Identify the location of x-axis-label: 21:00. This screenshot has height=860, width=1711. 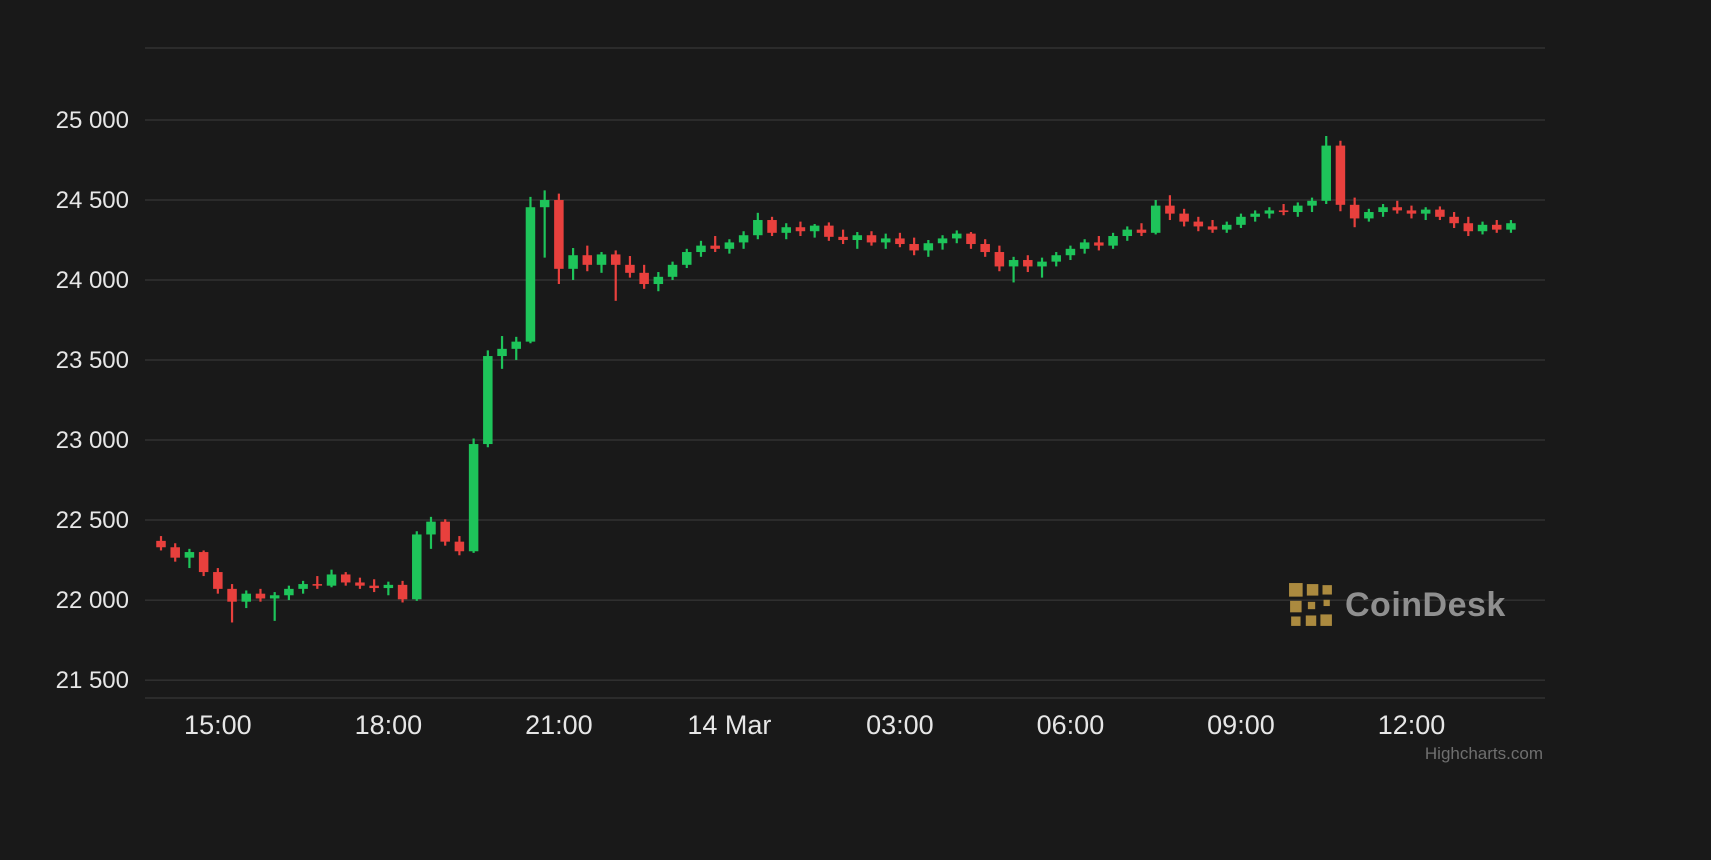
(559, 725).